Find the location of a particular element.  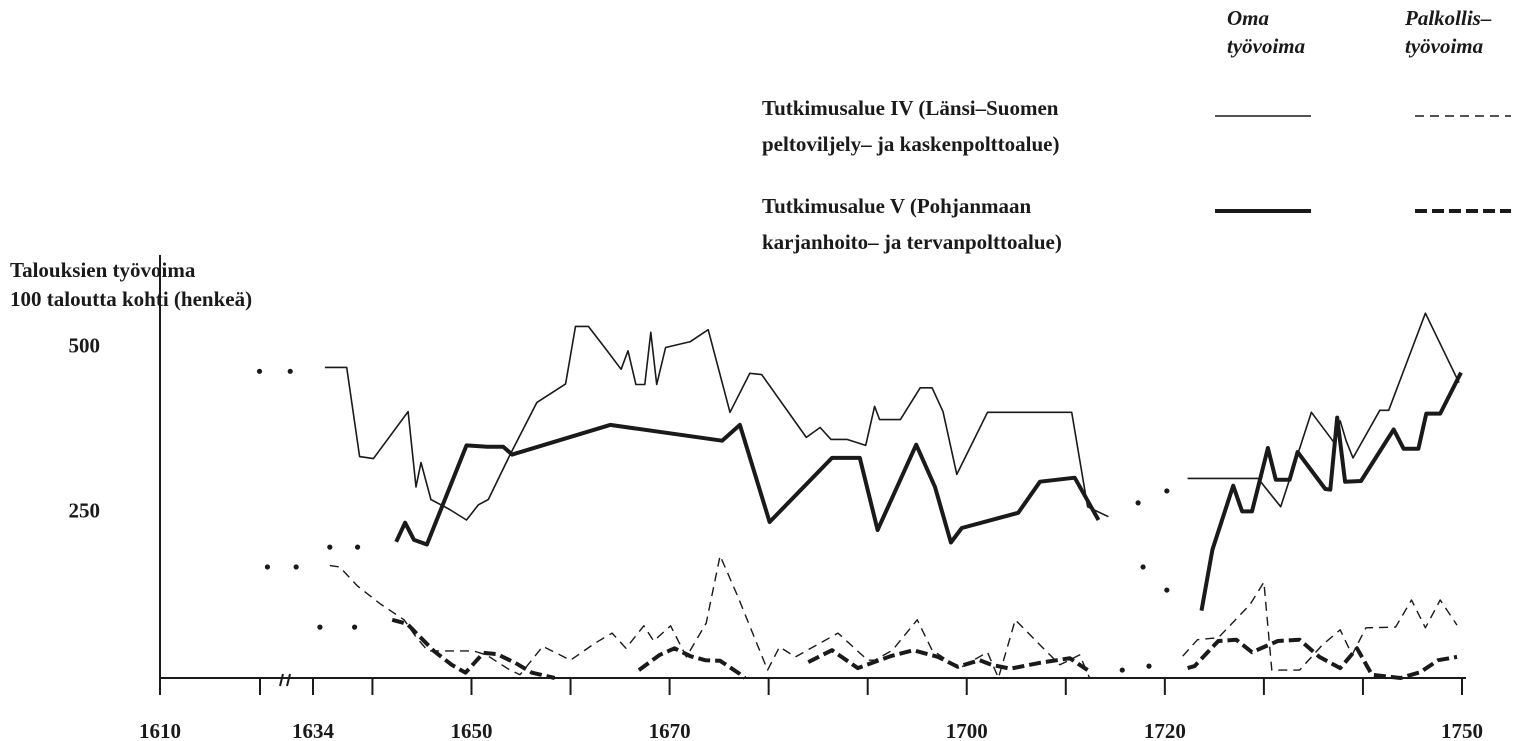

y-tick-label: 250 is located at coordinates (85, 511).